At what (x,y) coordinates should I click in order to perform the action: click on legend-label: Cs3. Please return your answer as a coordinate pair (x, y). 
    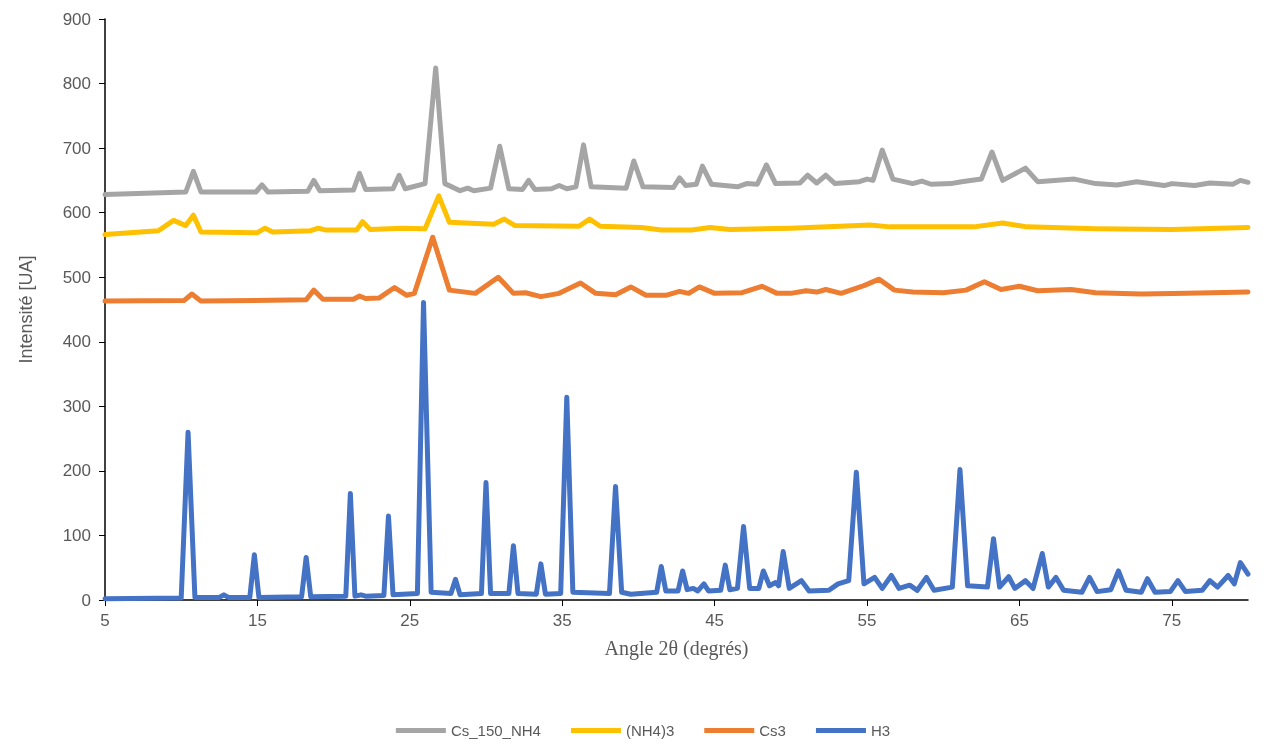
    Looking at the image, I should click on (772, 730).